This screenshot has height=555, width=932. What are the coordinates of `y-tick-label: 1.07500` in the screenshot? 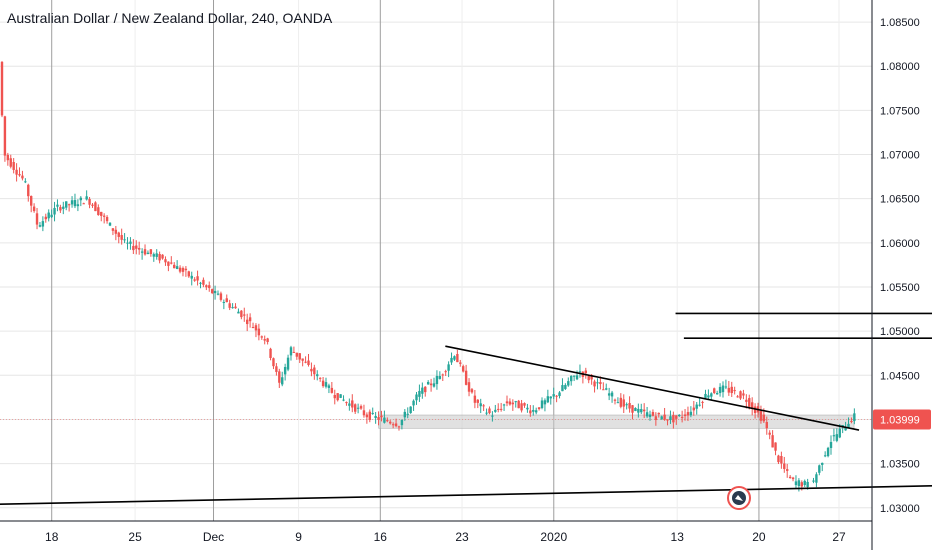 It's located at (900, 111).